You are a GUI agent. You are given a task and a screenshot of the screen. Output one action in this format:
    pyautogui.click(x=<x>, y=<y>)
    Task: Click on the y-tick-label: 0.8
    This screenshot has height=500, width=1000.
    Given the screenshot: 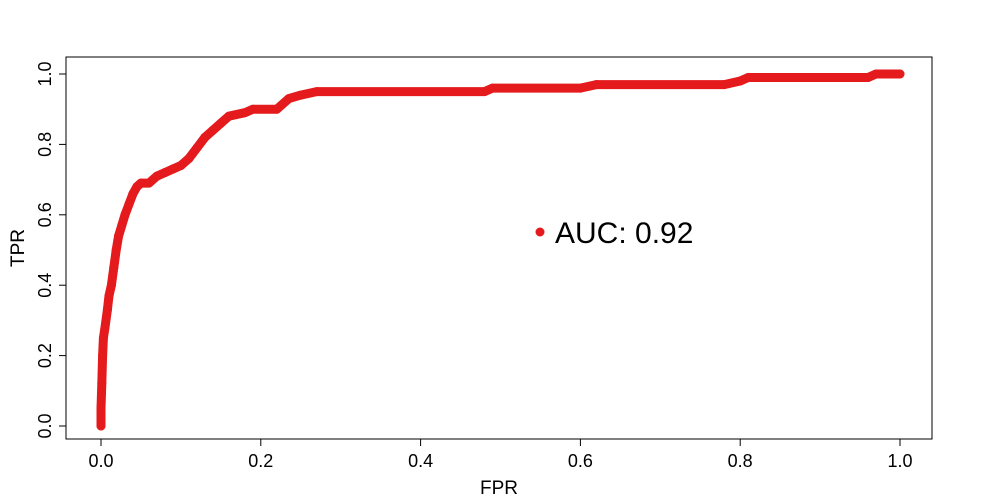 What is the action you would take?
    pyautogui.click(x=45, y=144)
    